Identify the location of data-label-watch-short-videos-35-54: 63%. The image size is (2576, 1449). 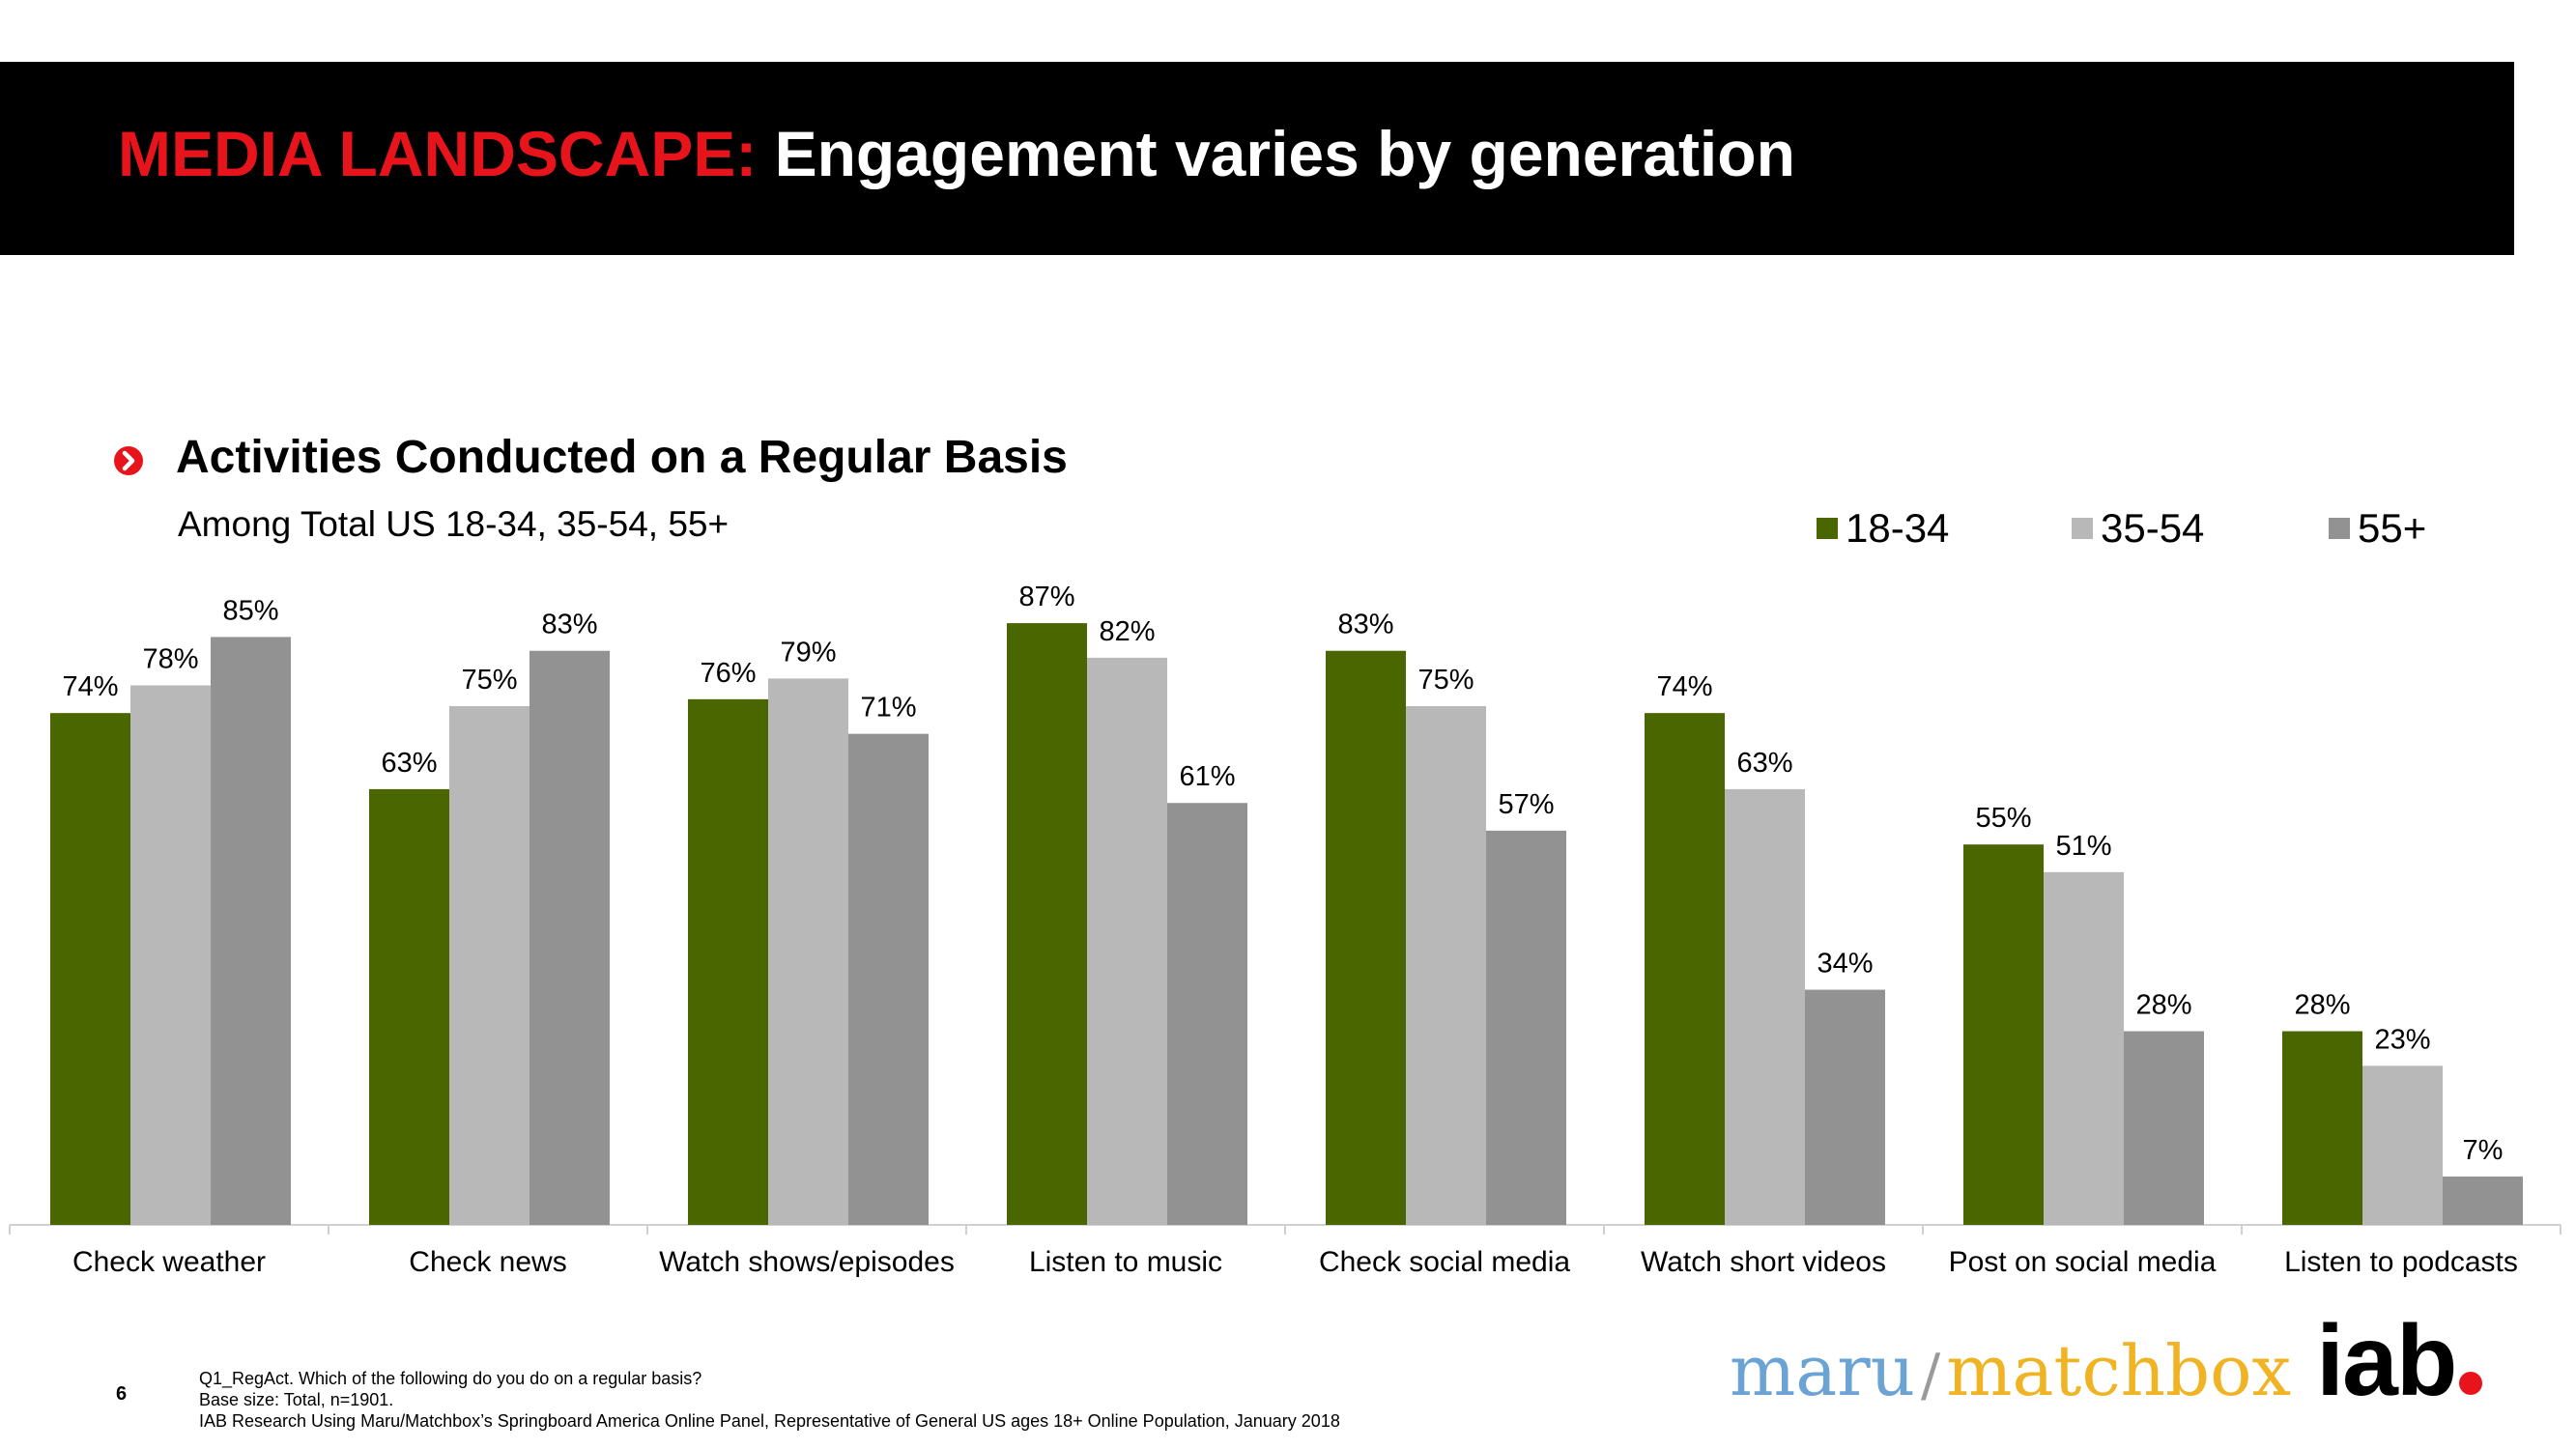
(1764, 763).